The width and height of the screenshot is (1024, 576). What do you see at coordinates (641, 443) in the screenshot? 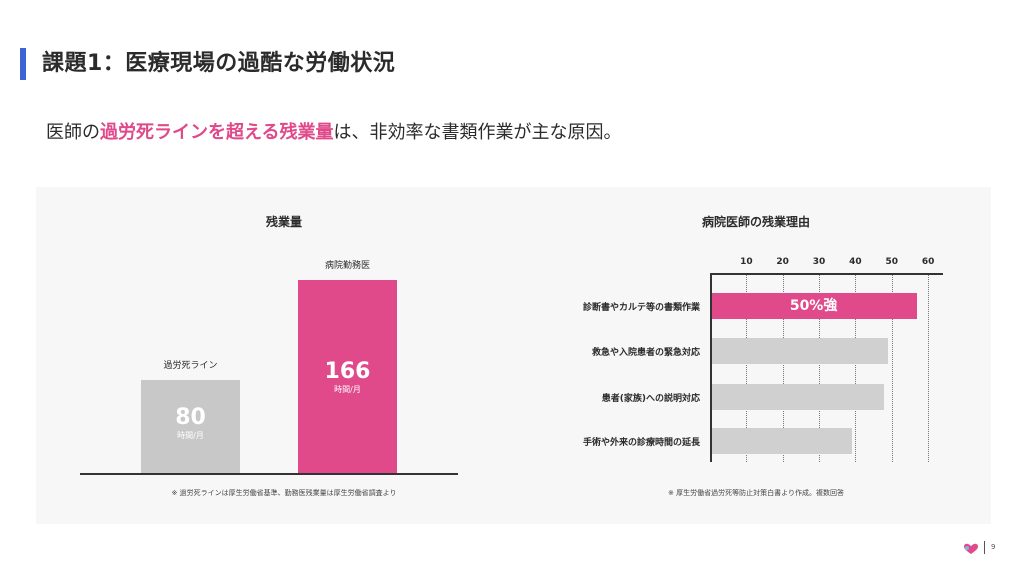
I see `y-category-label: 手術や外来の診療時間の延長` at bounding box center [641, 443].